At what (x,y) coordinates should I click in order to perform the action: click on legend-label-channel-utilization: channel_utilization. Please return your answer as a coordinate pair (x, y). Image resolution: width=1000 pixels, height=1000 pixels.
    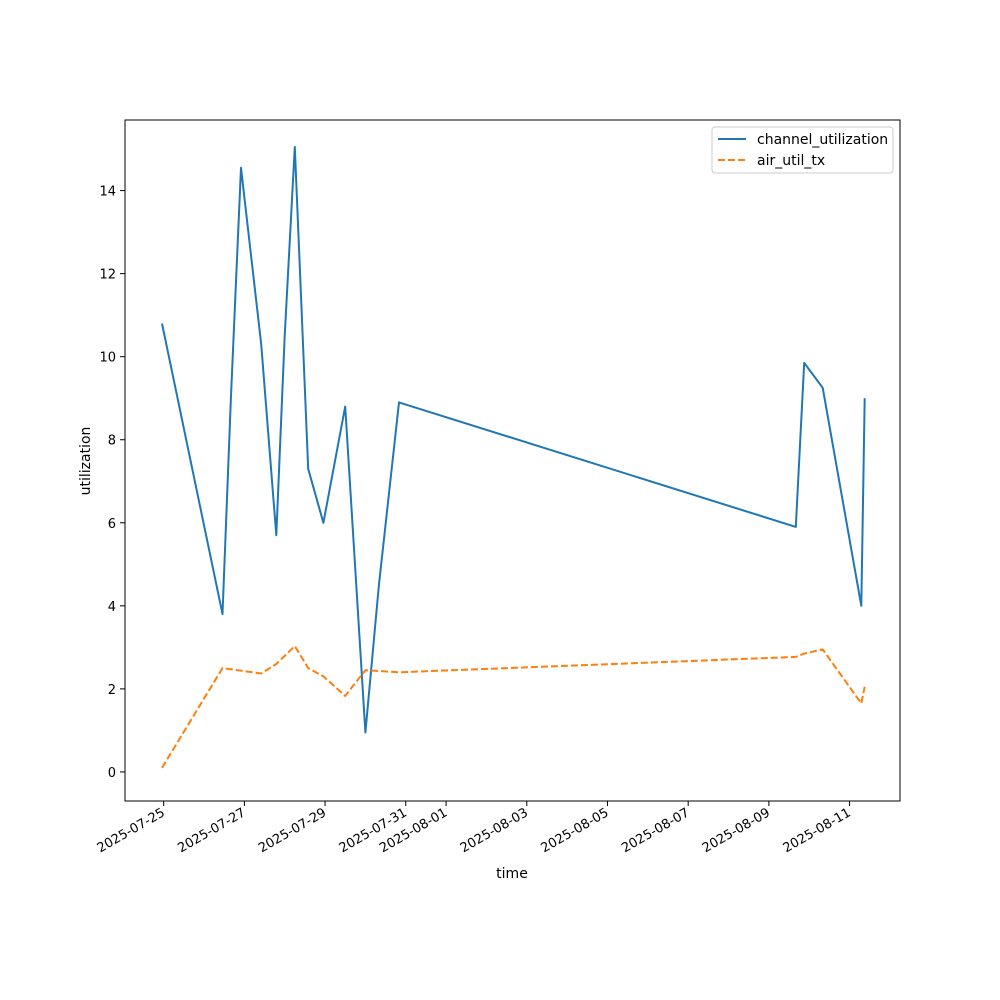
    Looking at the image, I should click on (822, 140).